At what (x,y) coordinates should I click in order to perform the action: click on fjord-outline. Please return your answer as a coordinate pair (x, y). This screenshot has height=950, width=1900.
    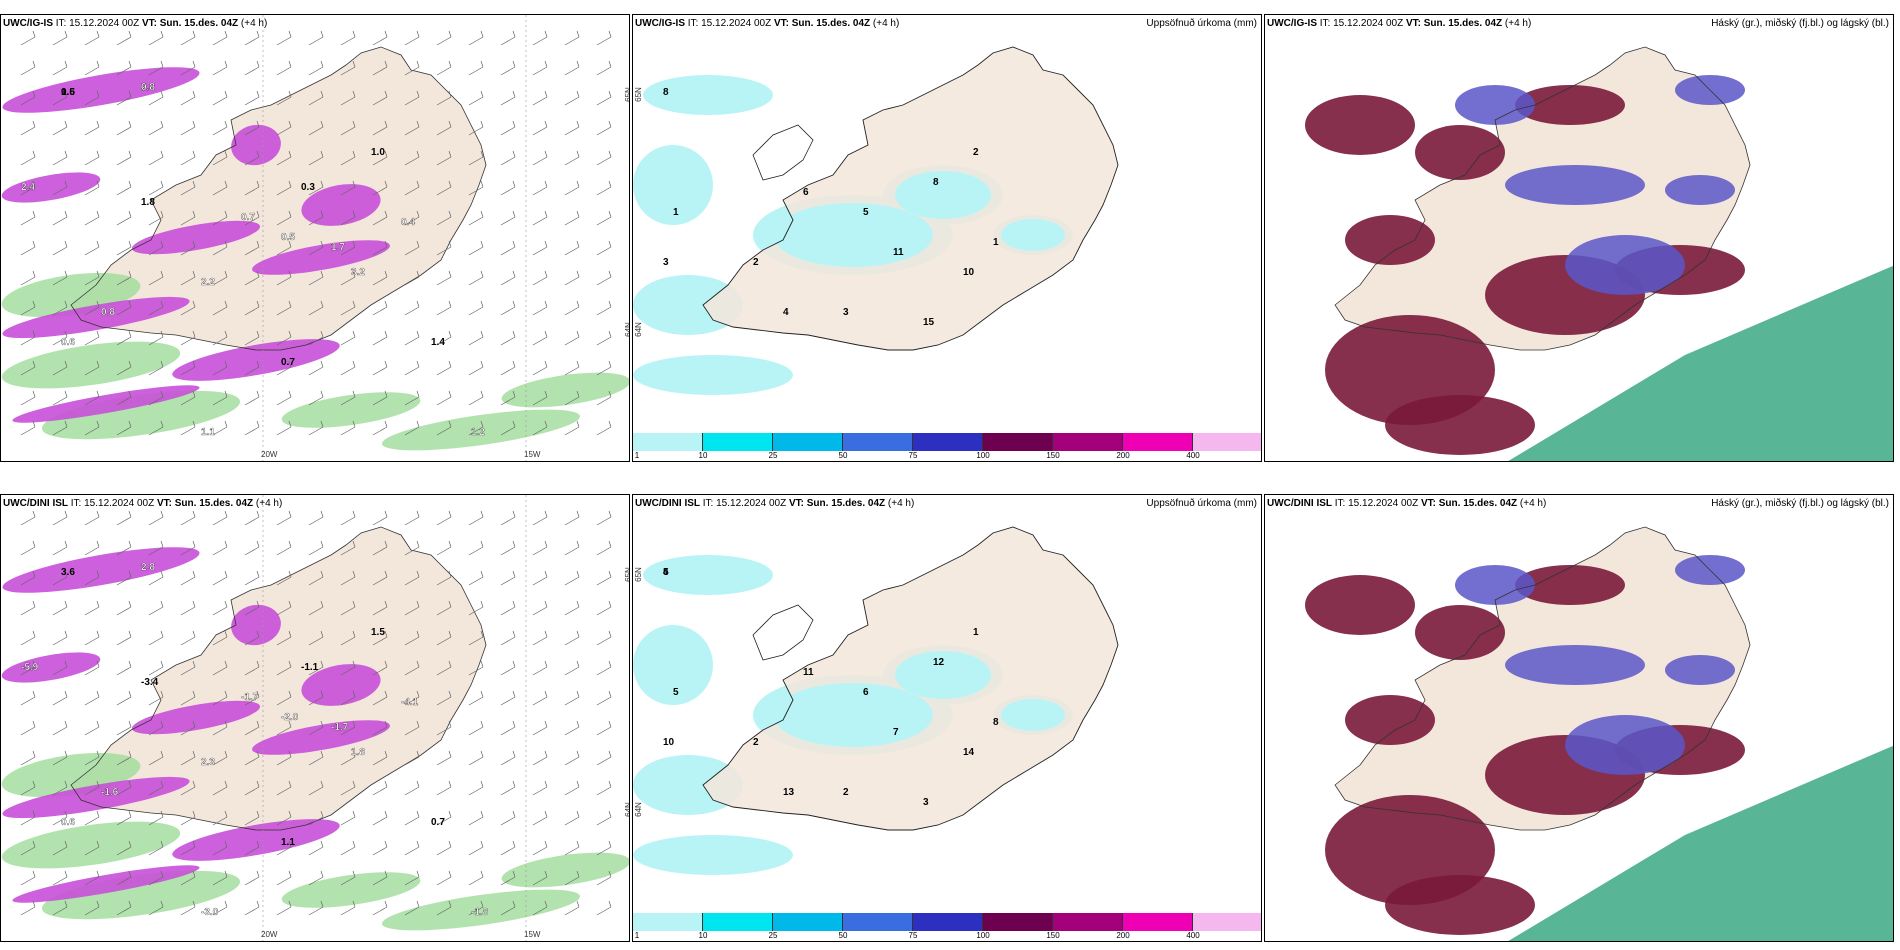
    Looking at the image, I should click on (783, 152).